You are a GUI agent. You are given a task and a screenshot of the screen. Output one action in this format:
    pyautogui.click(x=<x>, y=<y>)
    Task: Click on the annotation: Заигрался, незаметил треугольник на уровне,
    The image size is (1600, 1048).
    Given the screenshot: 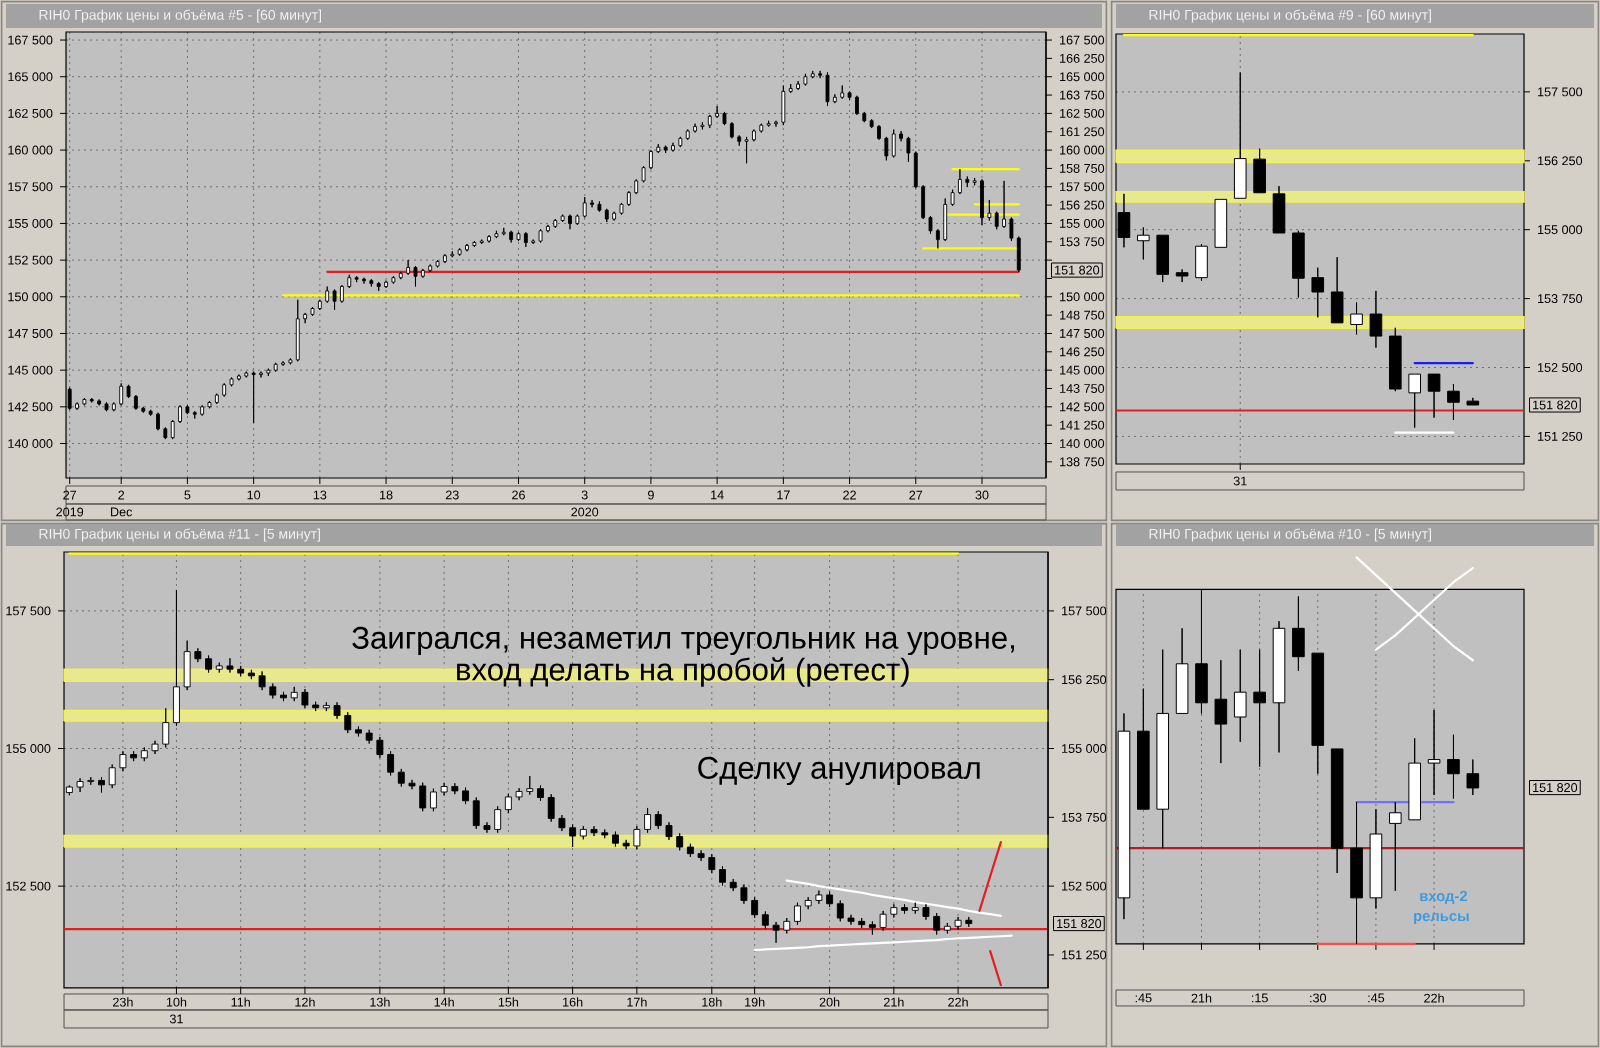 What is the action you would take?
    pyautogui.click(x=683, y=641)
    